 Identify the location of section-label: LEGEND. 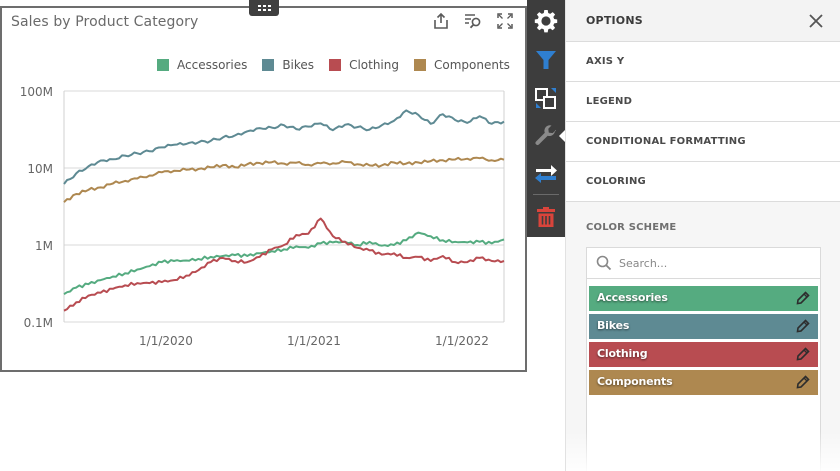
(609, 101).